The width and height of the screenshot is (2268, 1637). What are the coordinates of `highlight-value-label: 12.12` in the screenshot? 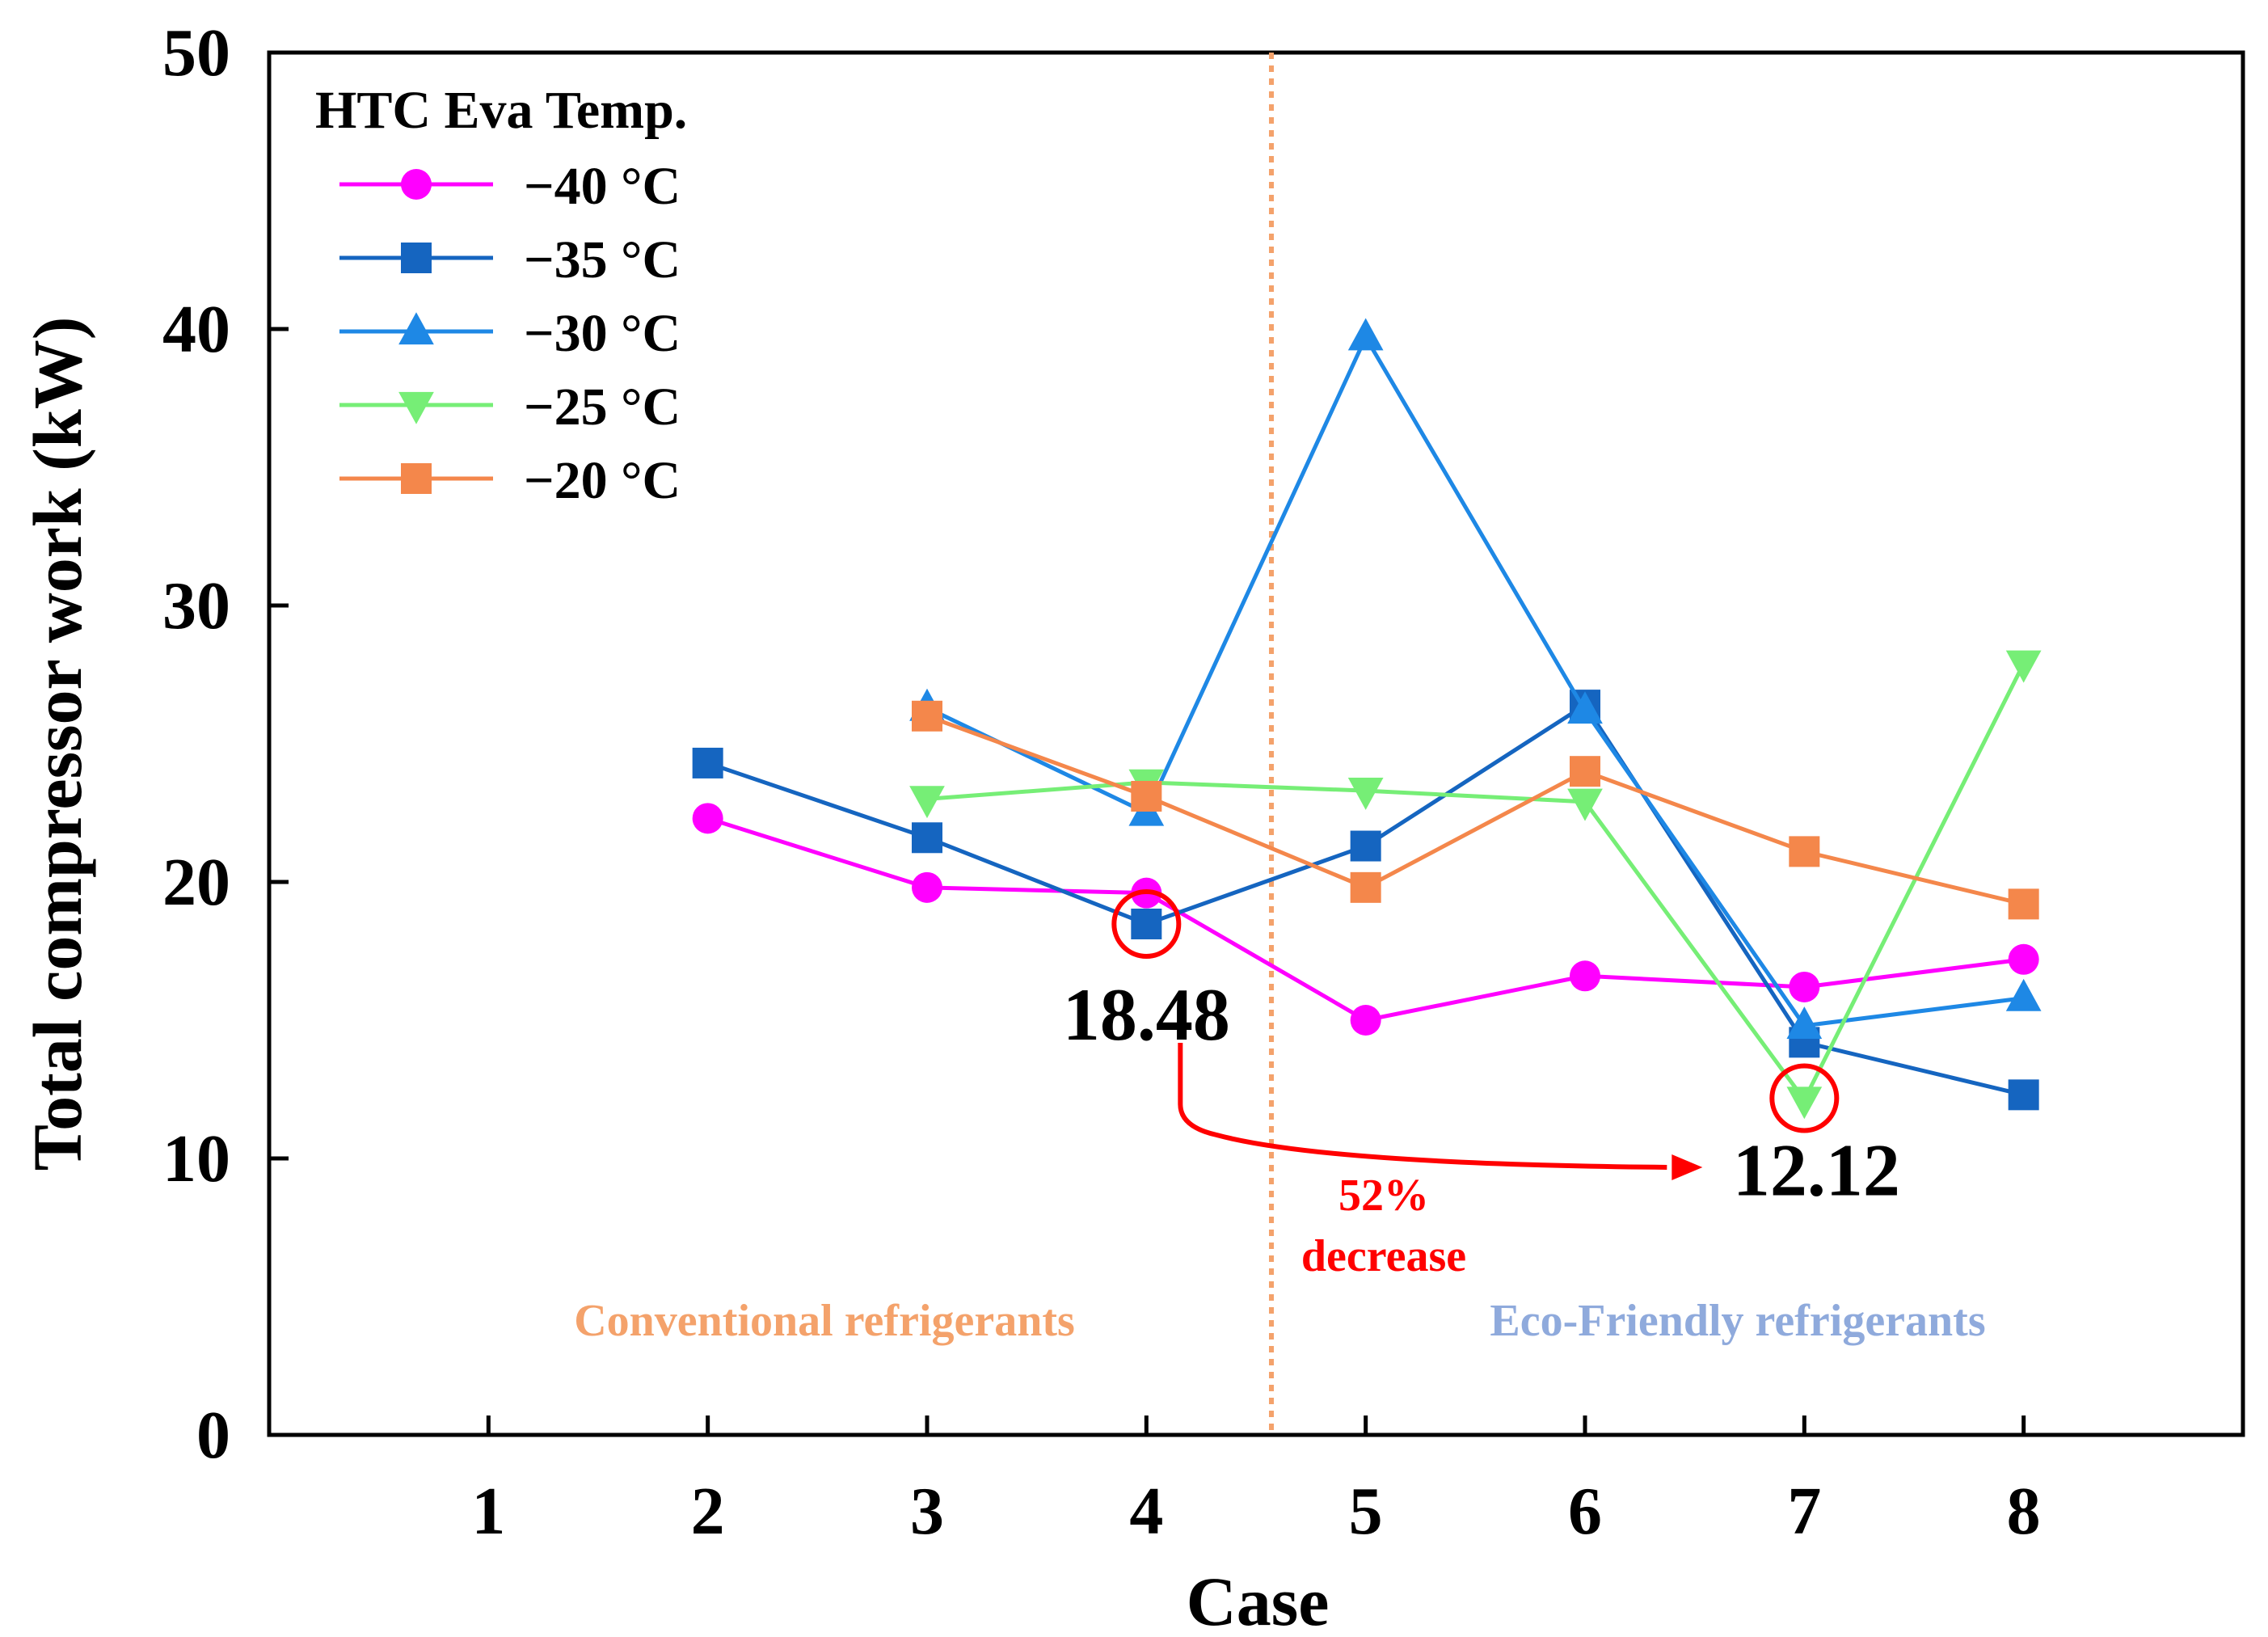 It's located at (1816, 1170).